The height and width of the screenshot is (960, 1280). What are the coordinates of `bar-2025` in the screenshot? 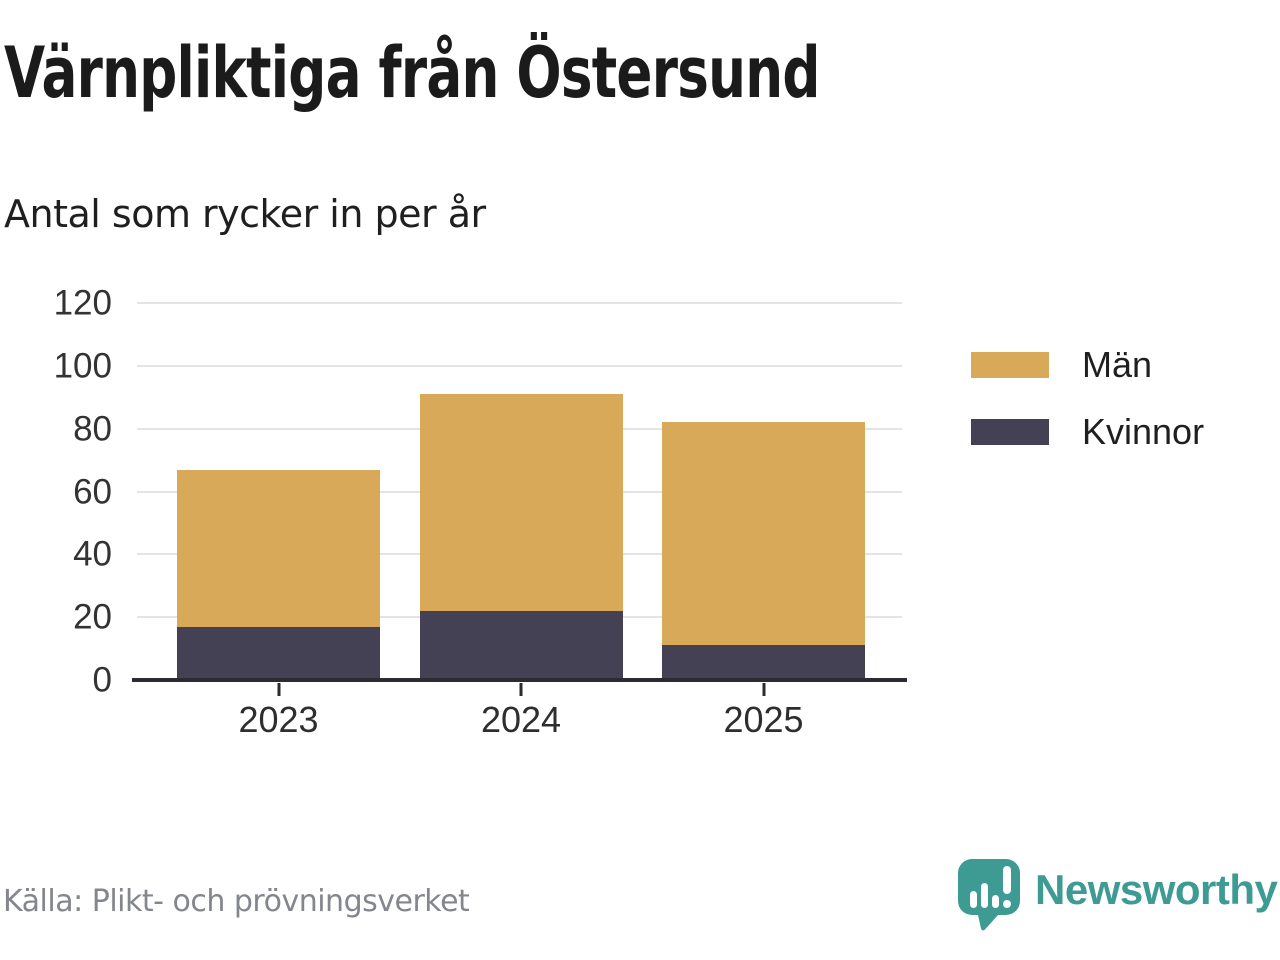 It's located at (764, 491).